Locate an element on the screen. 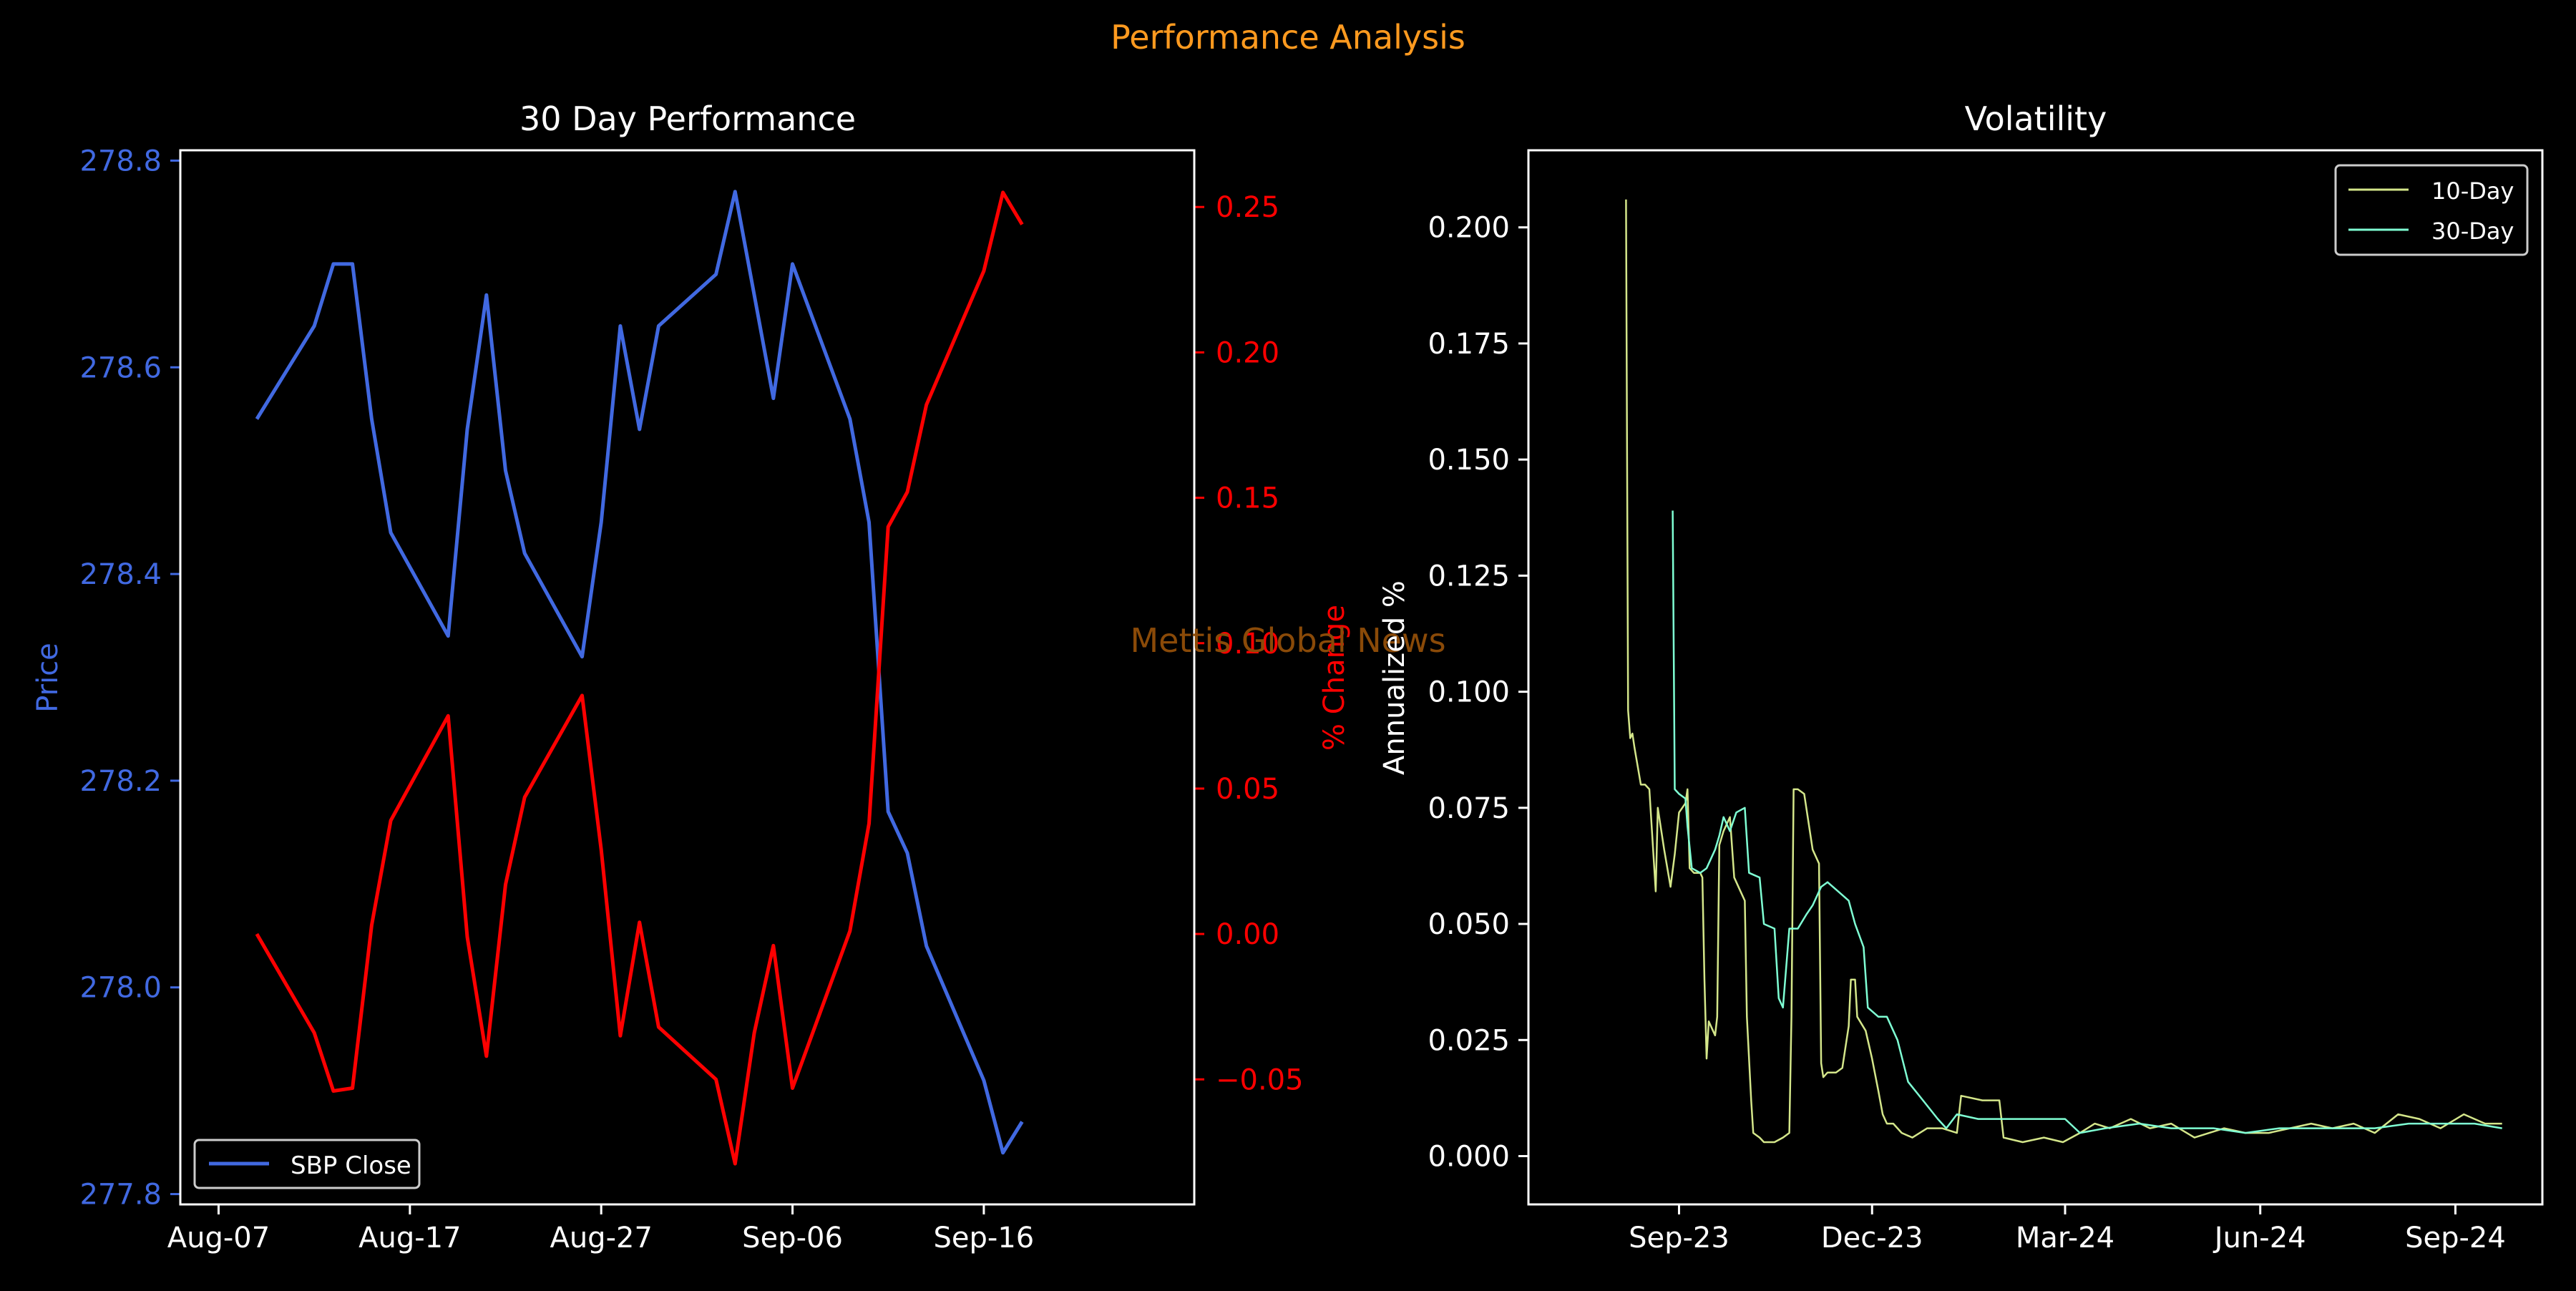 The width and height of the screenshot is (2576, 1291). left-legend: SBP Close is located at coordinates (307, 1164).